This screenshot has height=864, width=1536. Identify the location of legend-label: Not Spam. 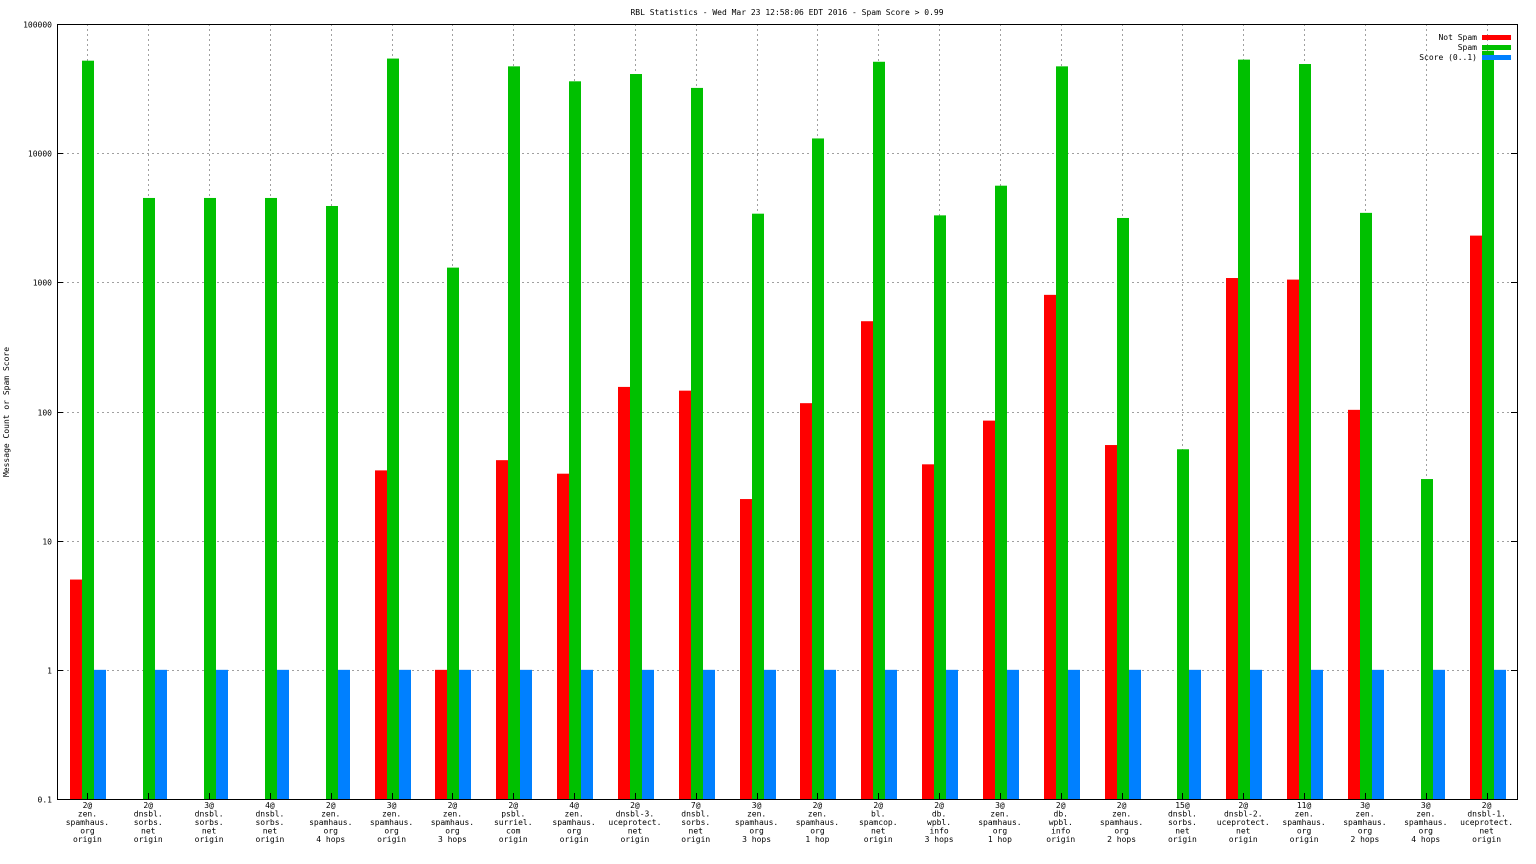
(1457, 37).